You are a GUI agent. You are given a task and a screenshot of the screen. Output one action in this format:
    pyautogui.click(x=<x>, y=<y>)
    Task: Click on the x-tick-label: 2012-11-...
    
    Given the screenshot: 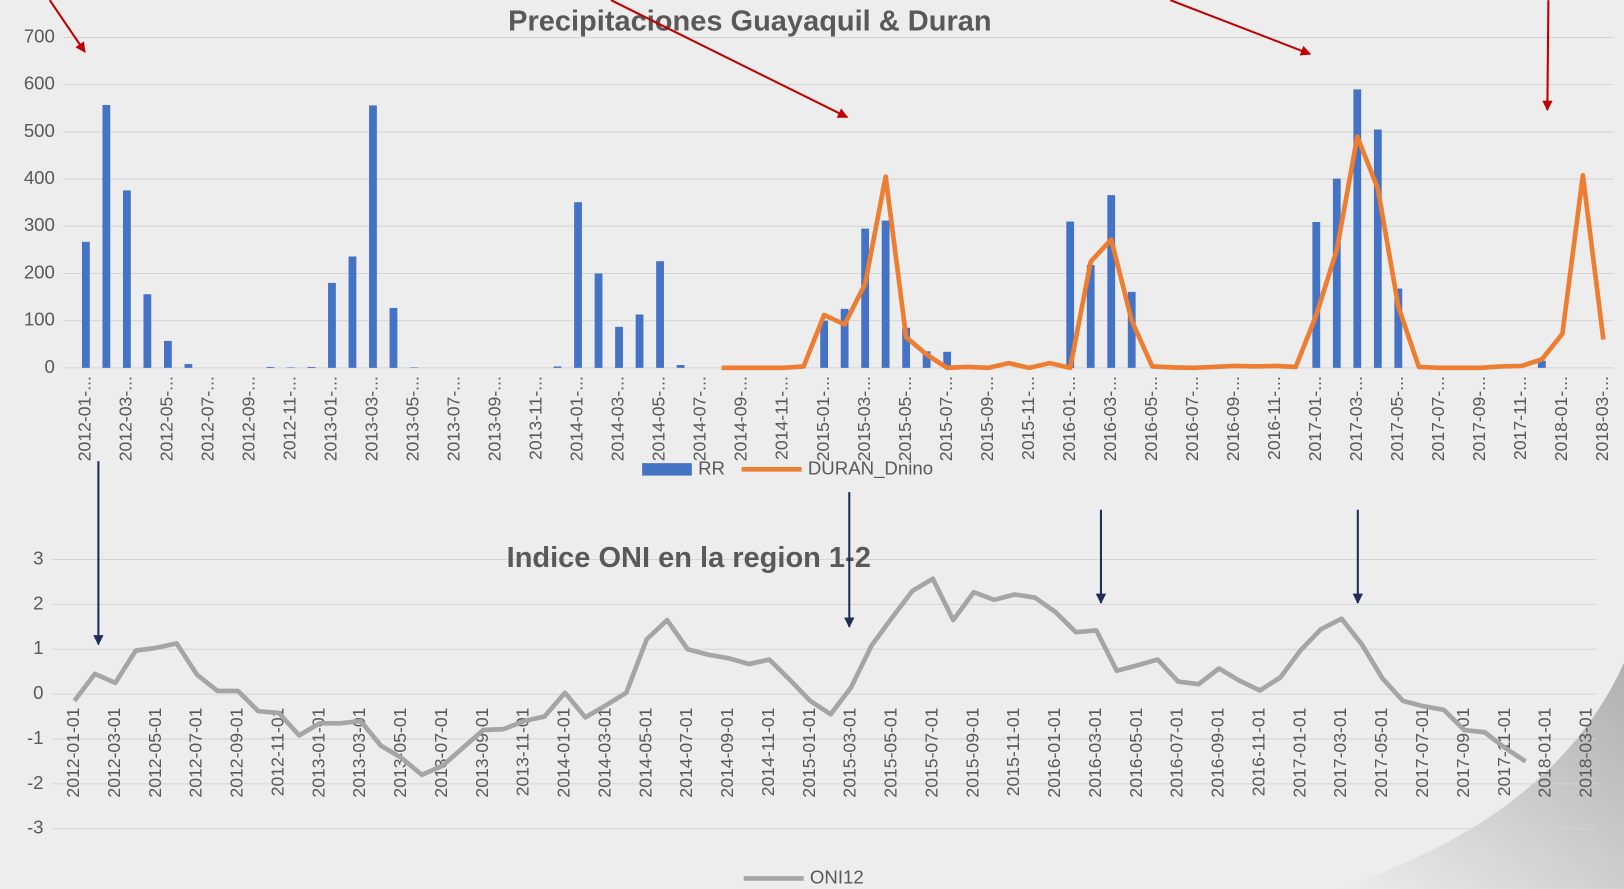 What is the action you would take?
    pyautogui.click(x=290, y=418)
    